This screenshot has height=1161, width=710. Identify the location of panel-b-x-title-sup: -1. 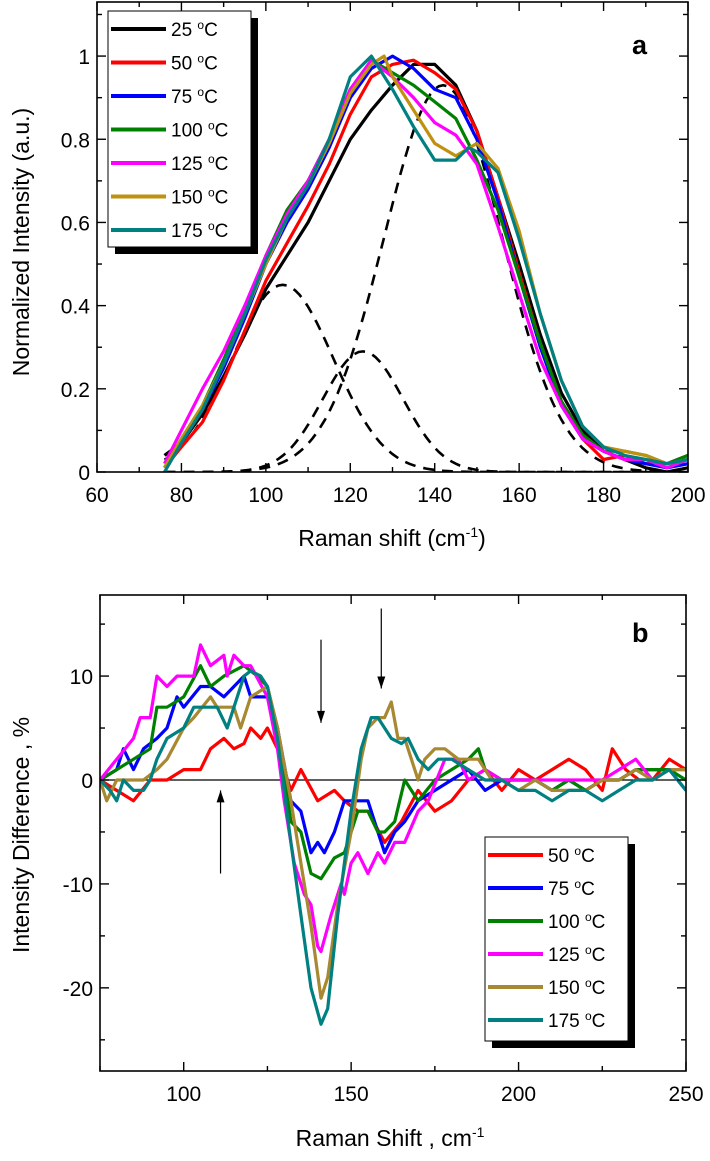
(478, 1132).